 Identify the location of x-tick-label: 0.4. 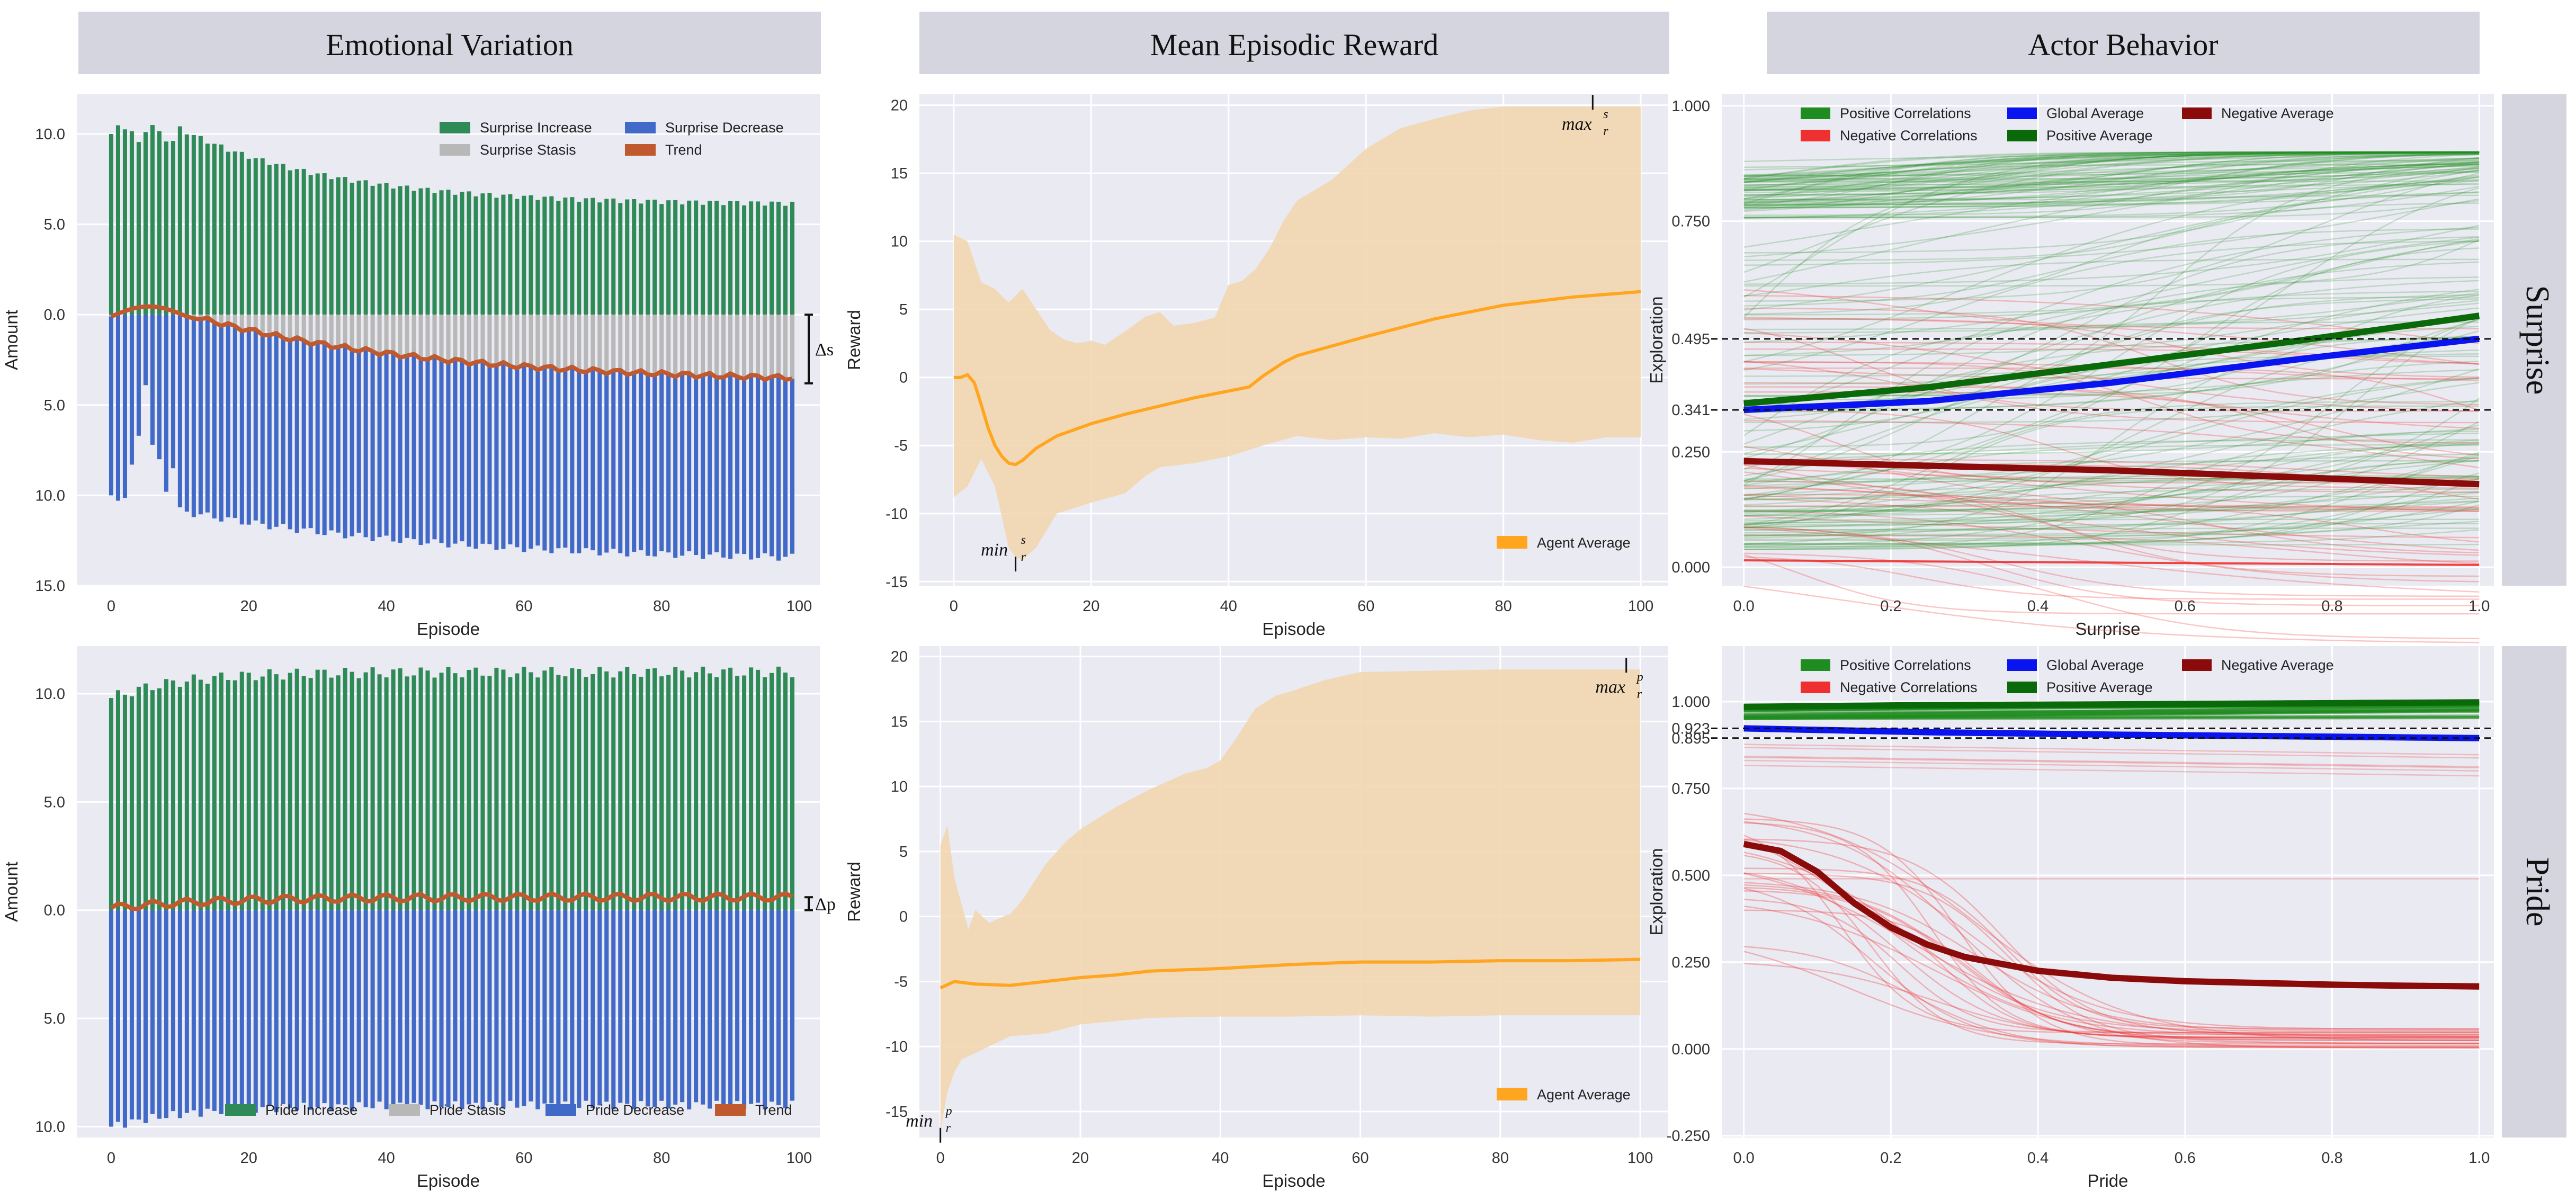
(2038, 607).